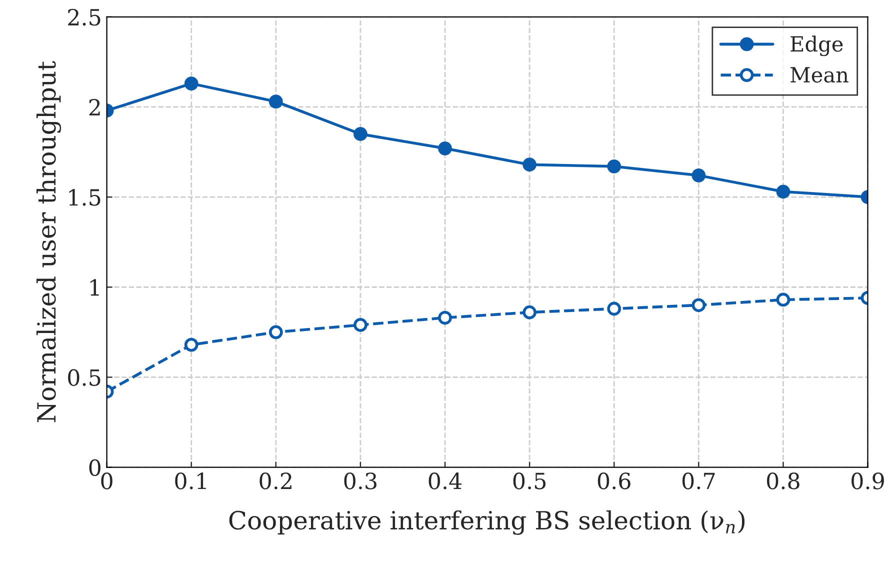 This screenshot has height=563, width=890. I want to click on x-tick-label: 0.7, so click(698, 481).